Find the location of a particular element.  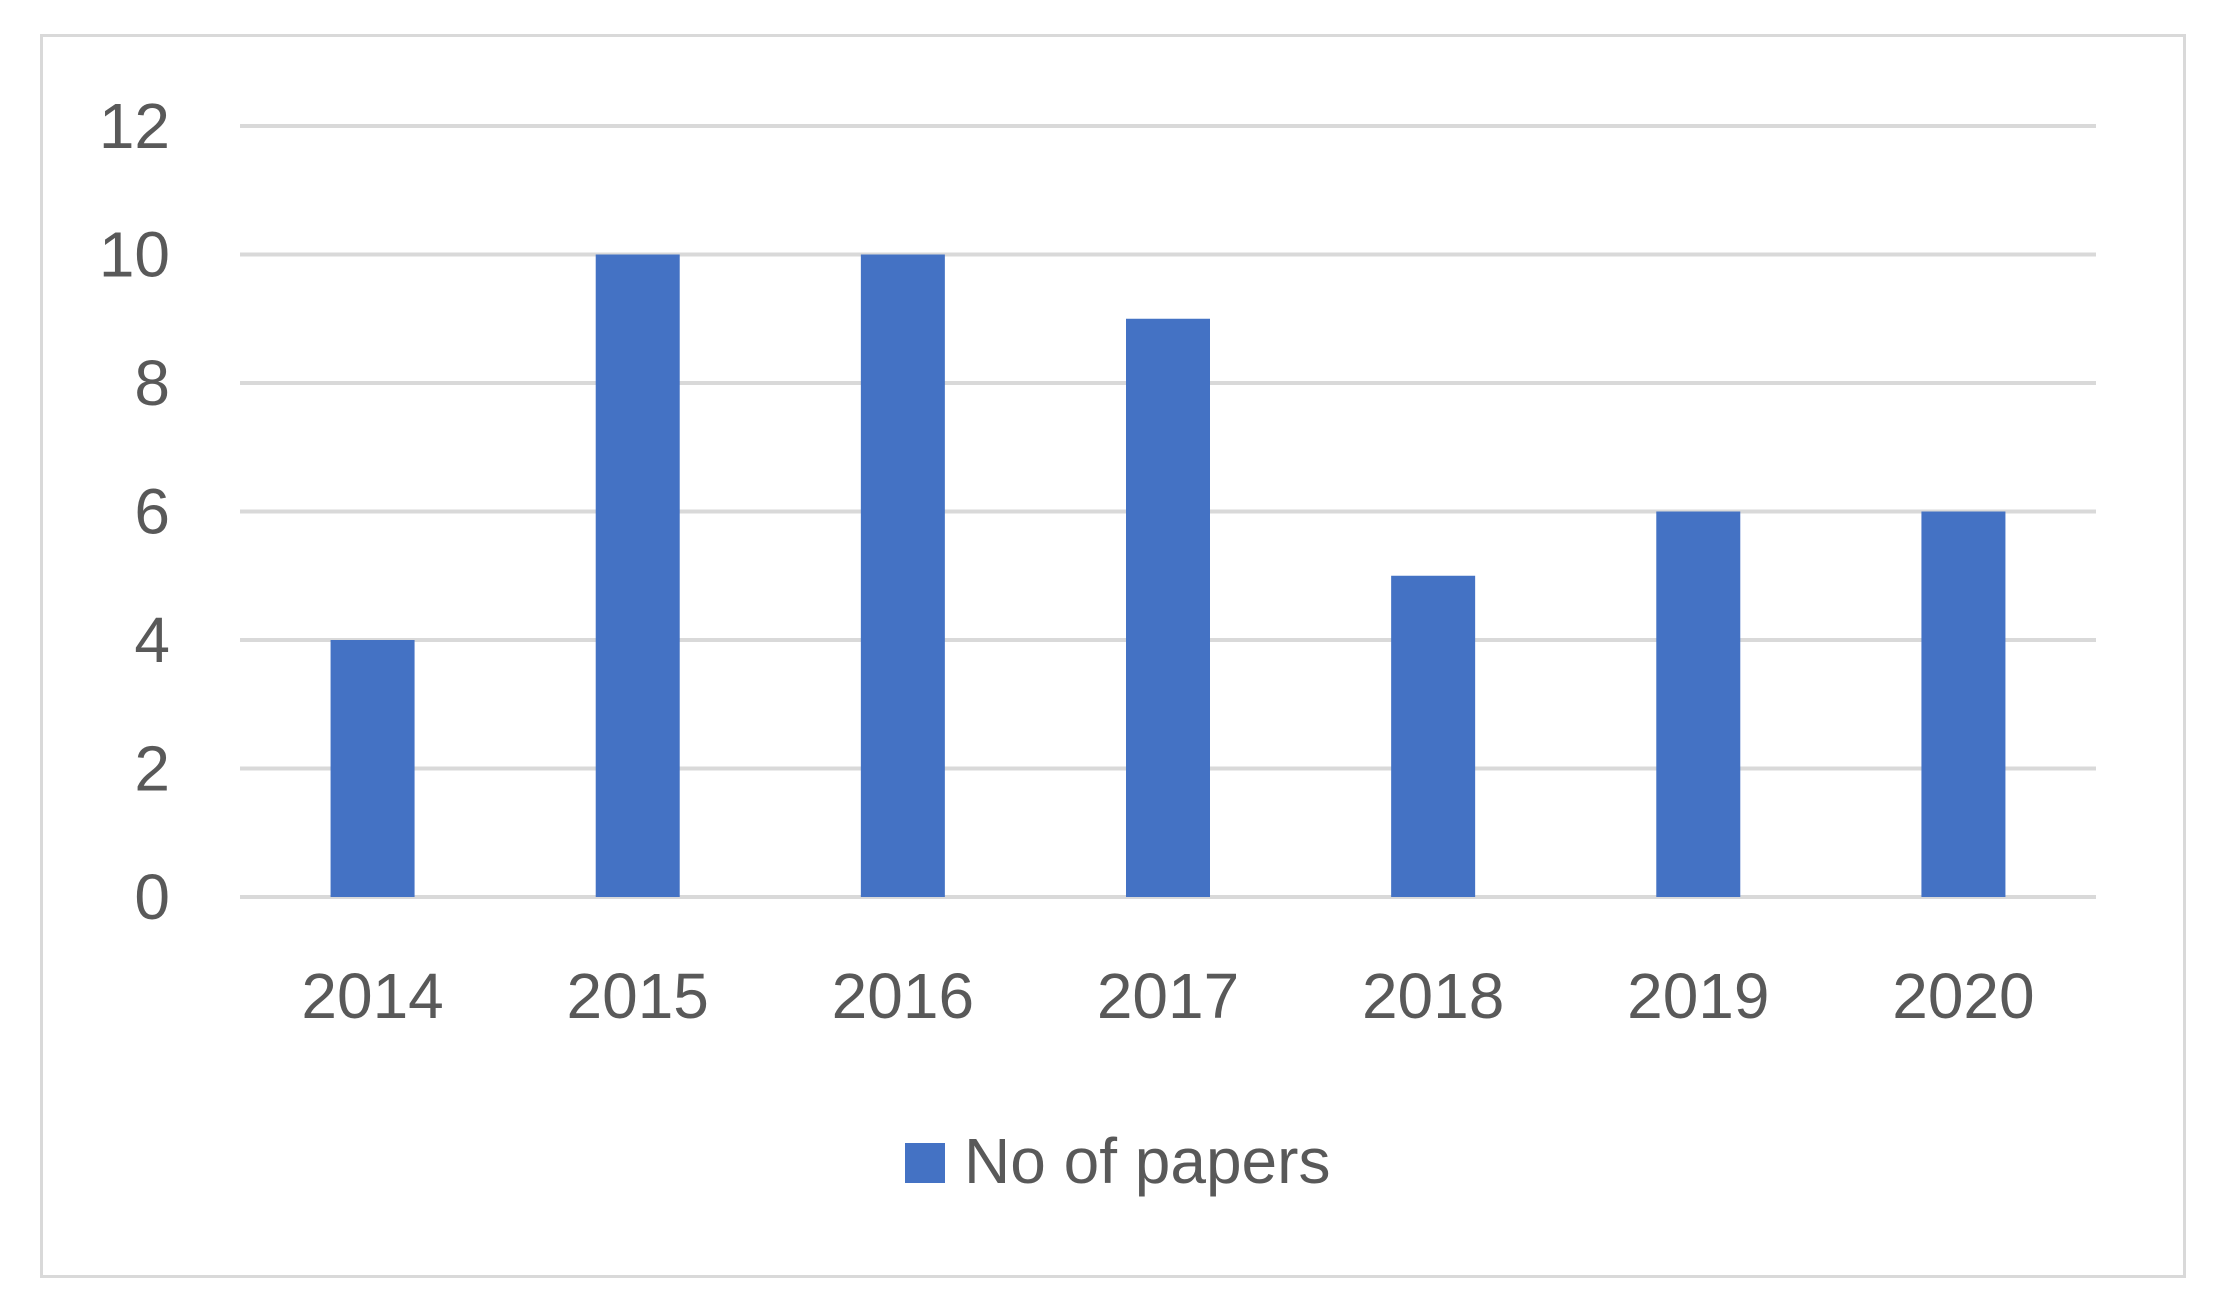

x-axis-ticks: 2014 2015 2016 2017 2018 2019 2020 is located at coordinates (1167, 996).